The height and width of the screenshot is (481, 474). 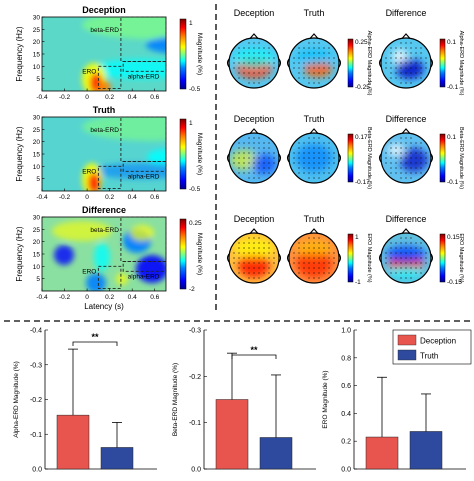 What do you see at coordinates (406, 36) in the screenshot?
I see `nose` at bounding box center [406, 36].